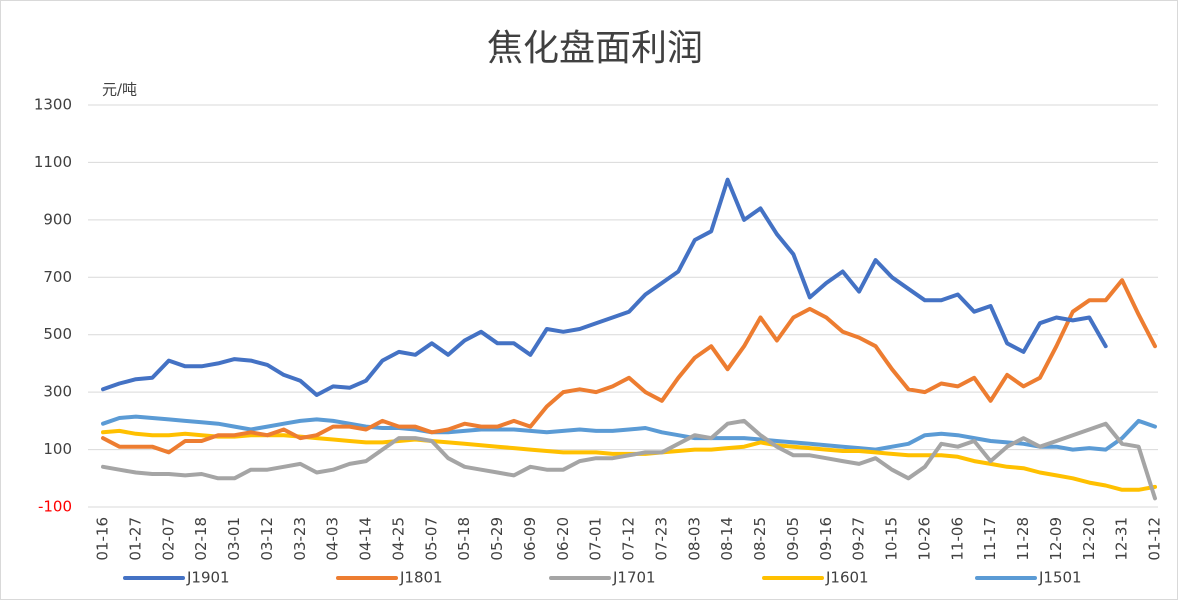 The height and width of the screenshot is (600, 1178). I want to click on x-tick-label: 07-23, so click(661, 539).